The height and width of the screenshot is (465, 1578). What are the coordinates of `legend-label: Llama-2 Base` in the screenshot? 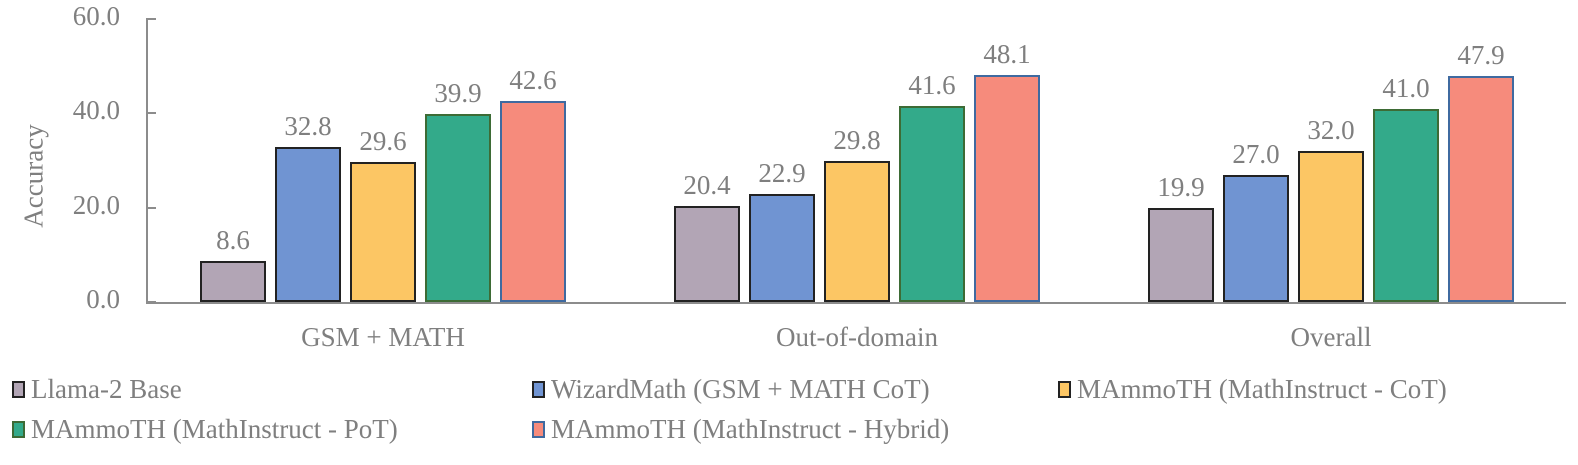 It's located at (106, 389).